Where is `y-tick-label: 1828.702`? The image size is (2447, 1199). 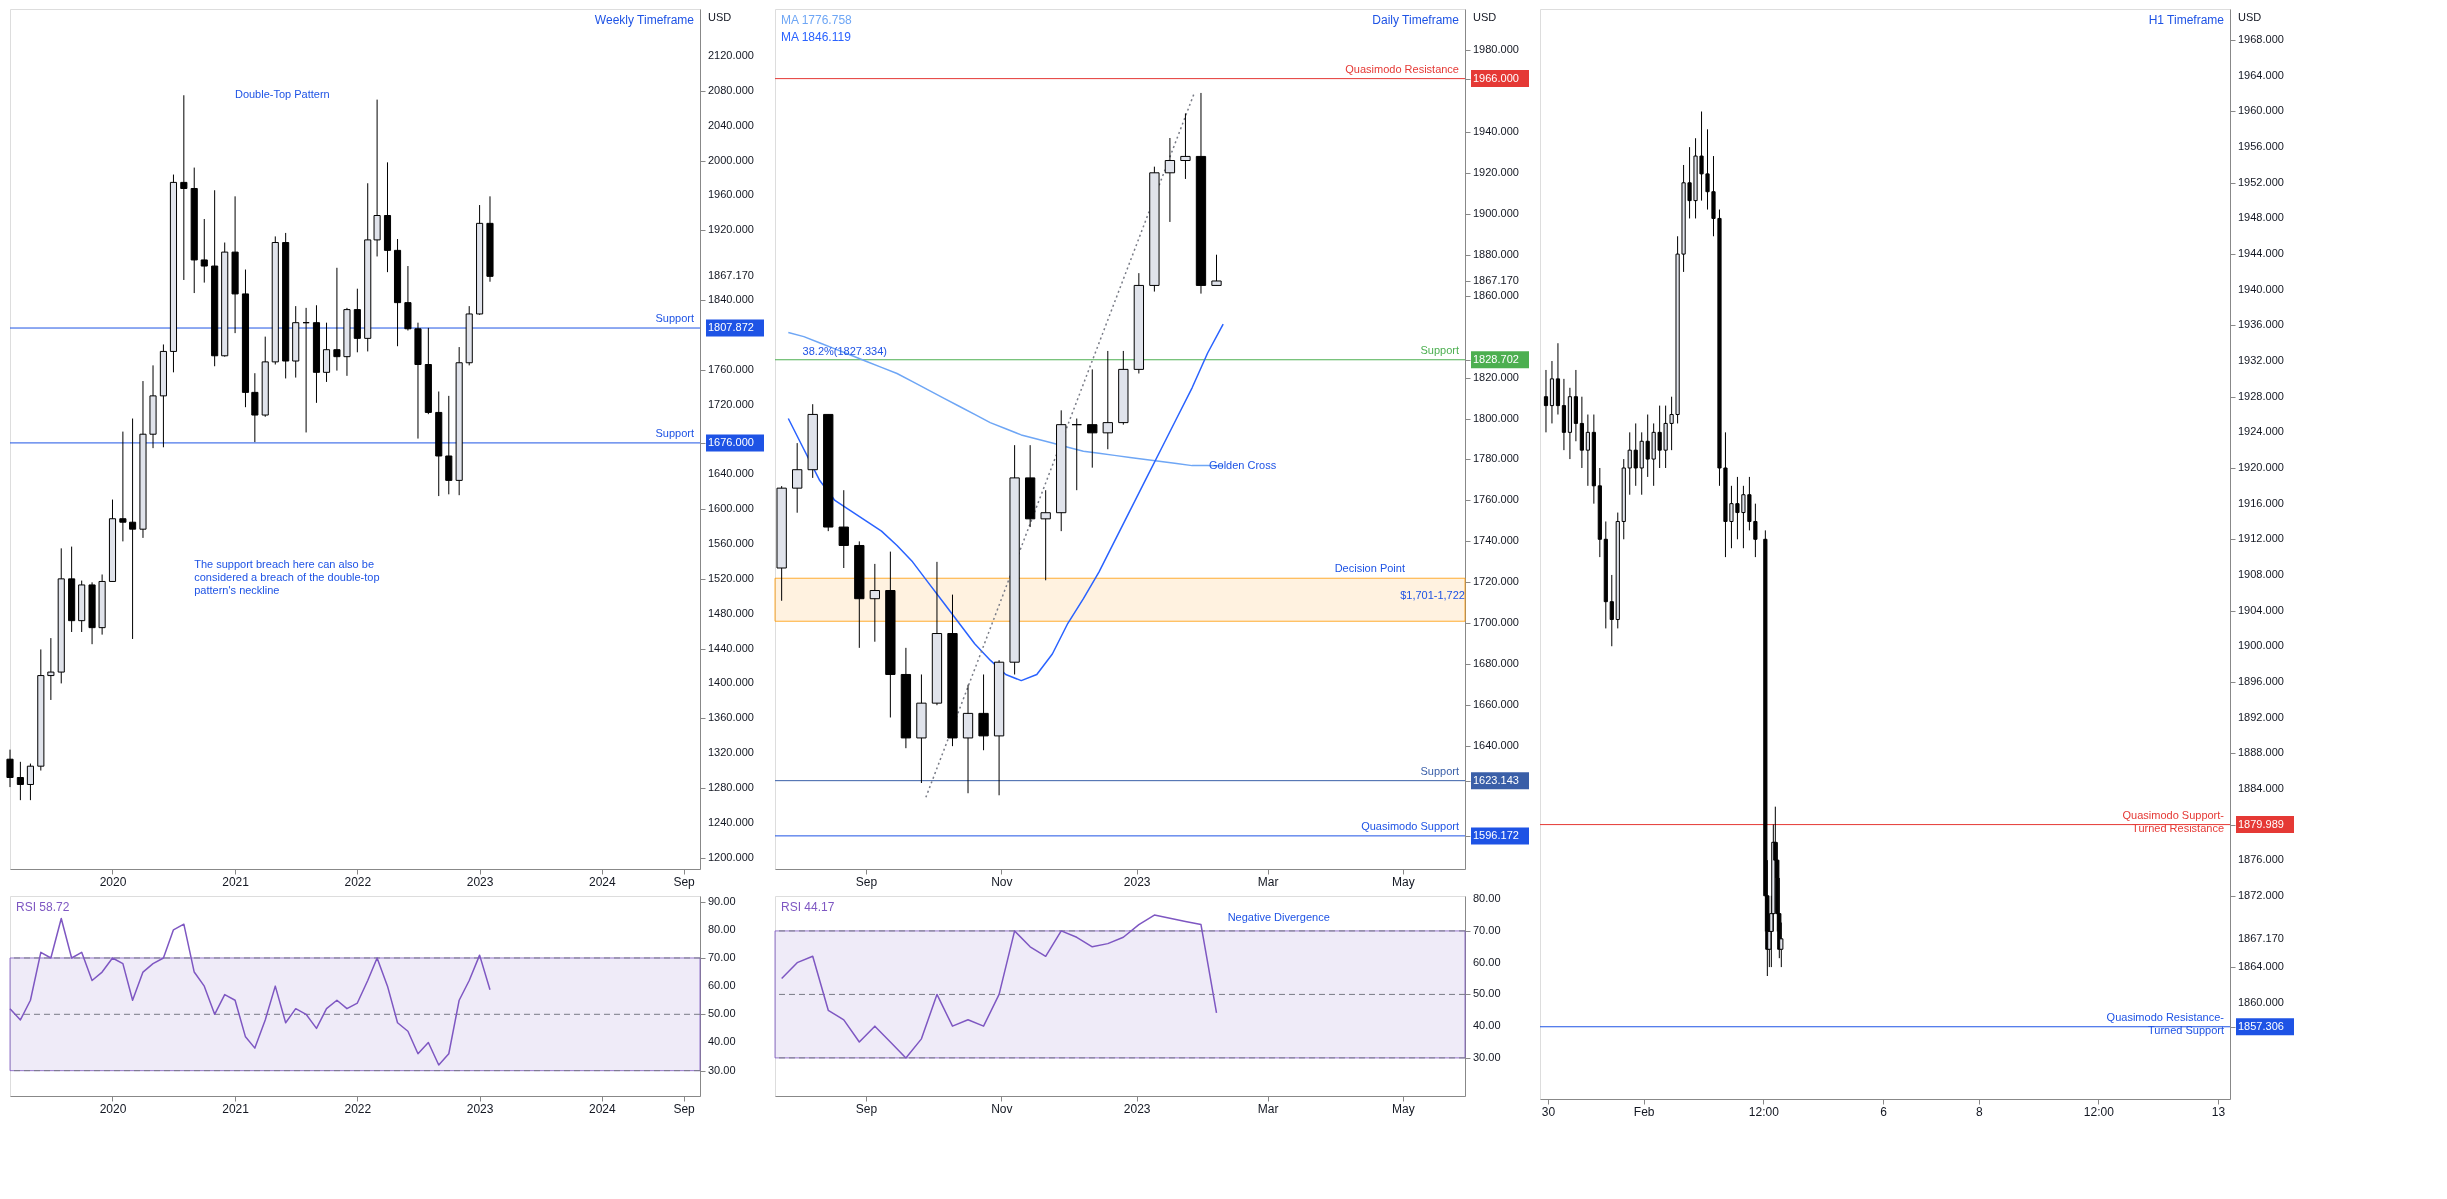
y-tick-label: 1828.702 is located at coordinates (1496, 358).